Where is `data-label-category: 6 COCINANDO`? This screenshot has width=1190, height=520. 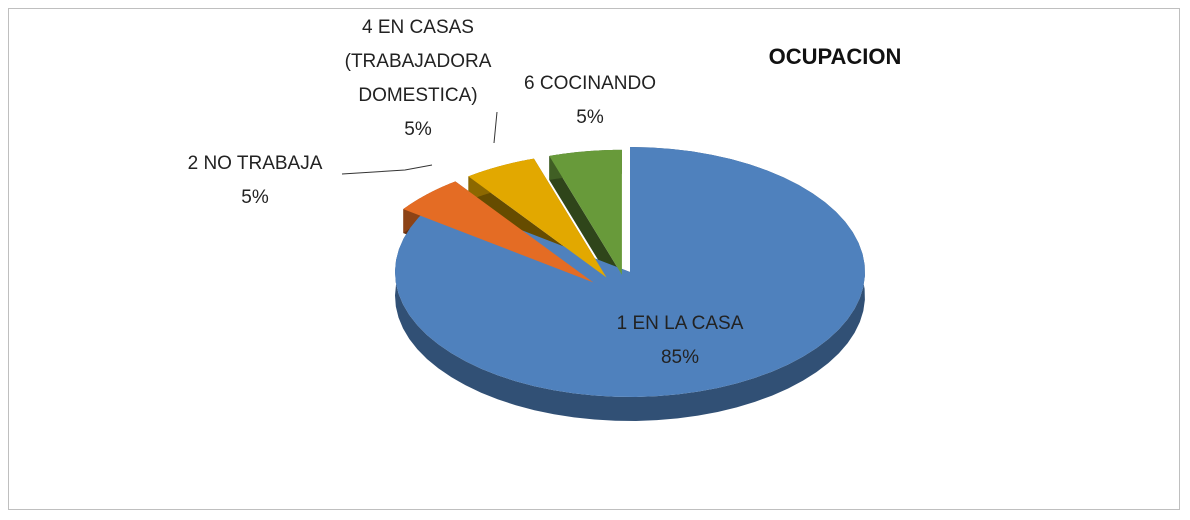 data-label-category: 6 COCINANDO is located at coordinates (590, 83).